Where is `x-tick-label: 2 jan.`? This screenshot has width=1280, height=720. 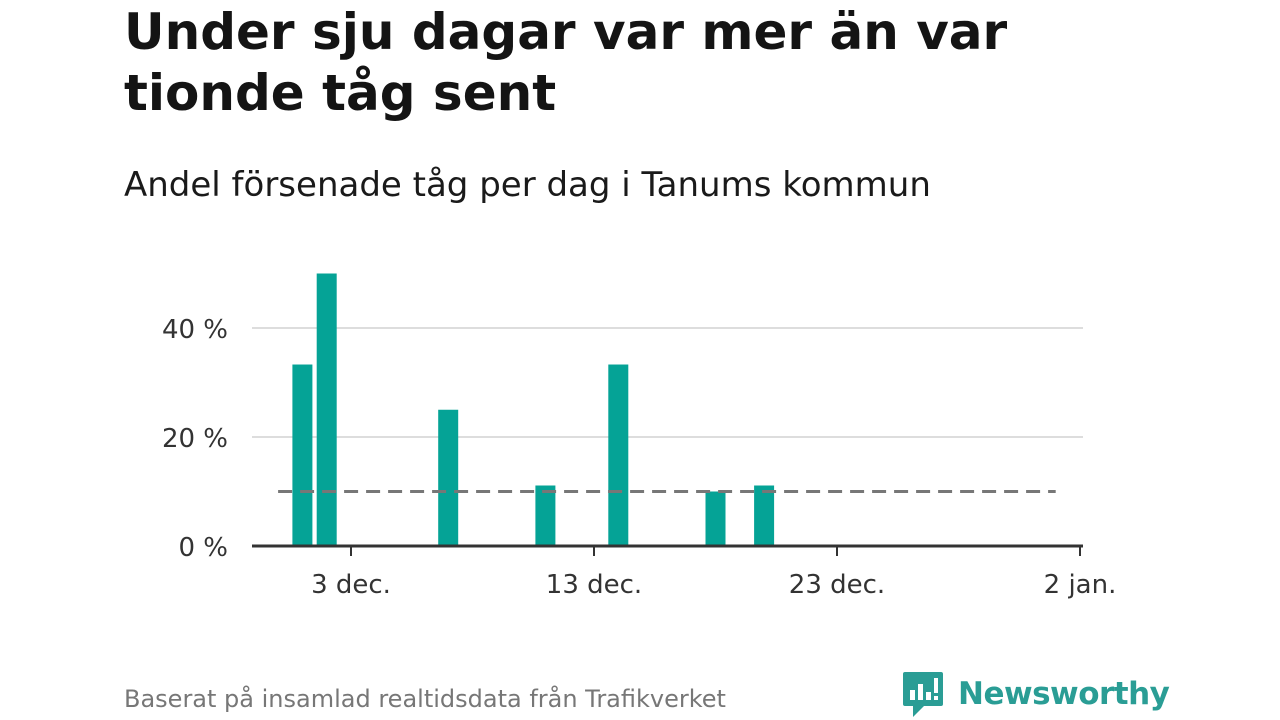
x-tick-label: 2 jan. is located at coordinates (1080, 585).